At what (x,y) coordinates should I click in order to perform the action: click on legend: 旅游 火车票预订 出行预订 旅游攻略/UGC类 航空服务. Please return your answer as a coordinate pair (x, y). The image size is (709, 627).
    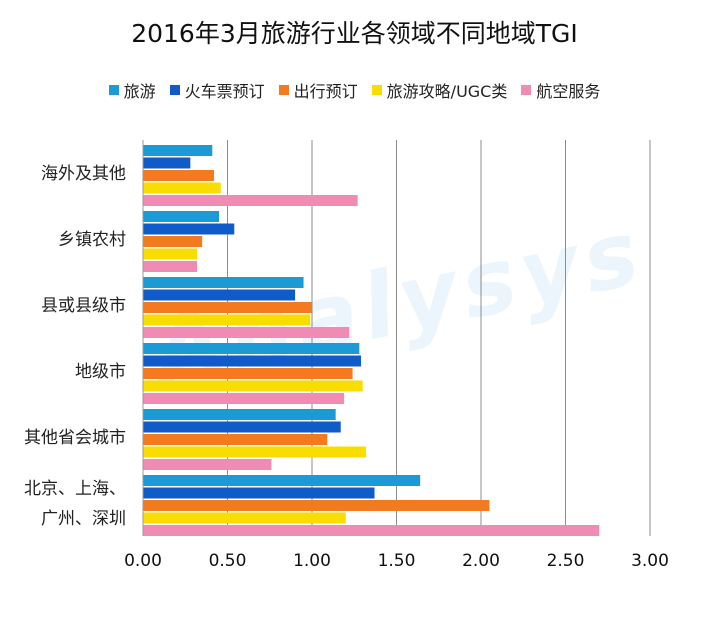
    Looking at the image, I should click on (354, 90).